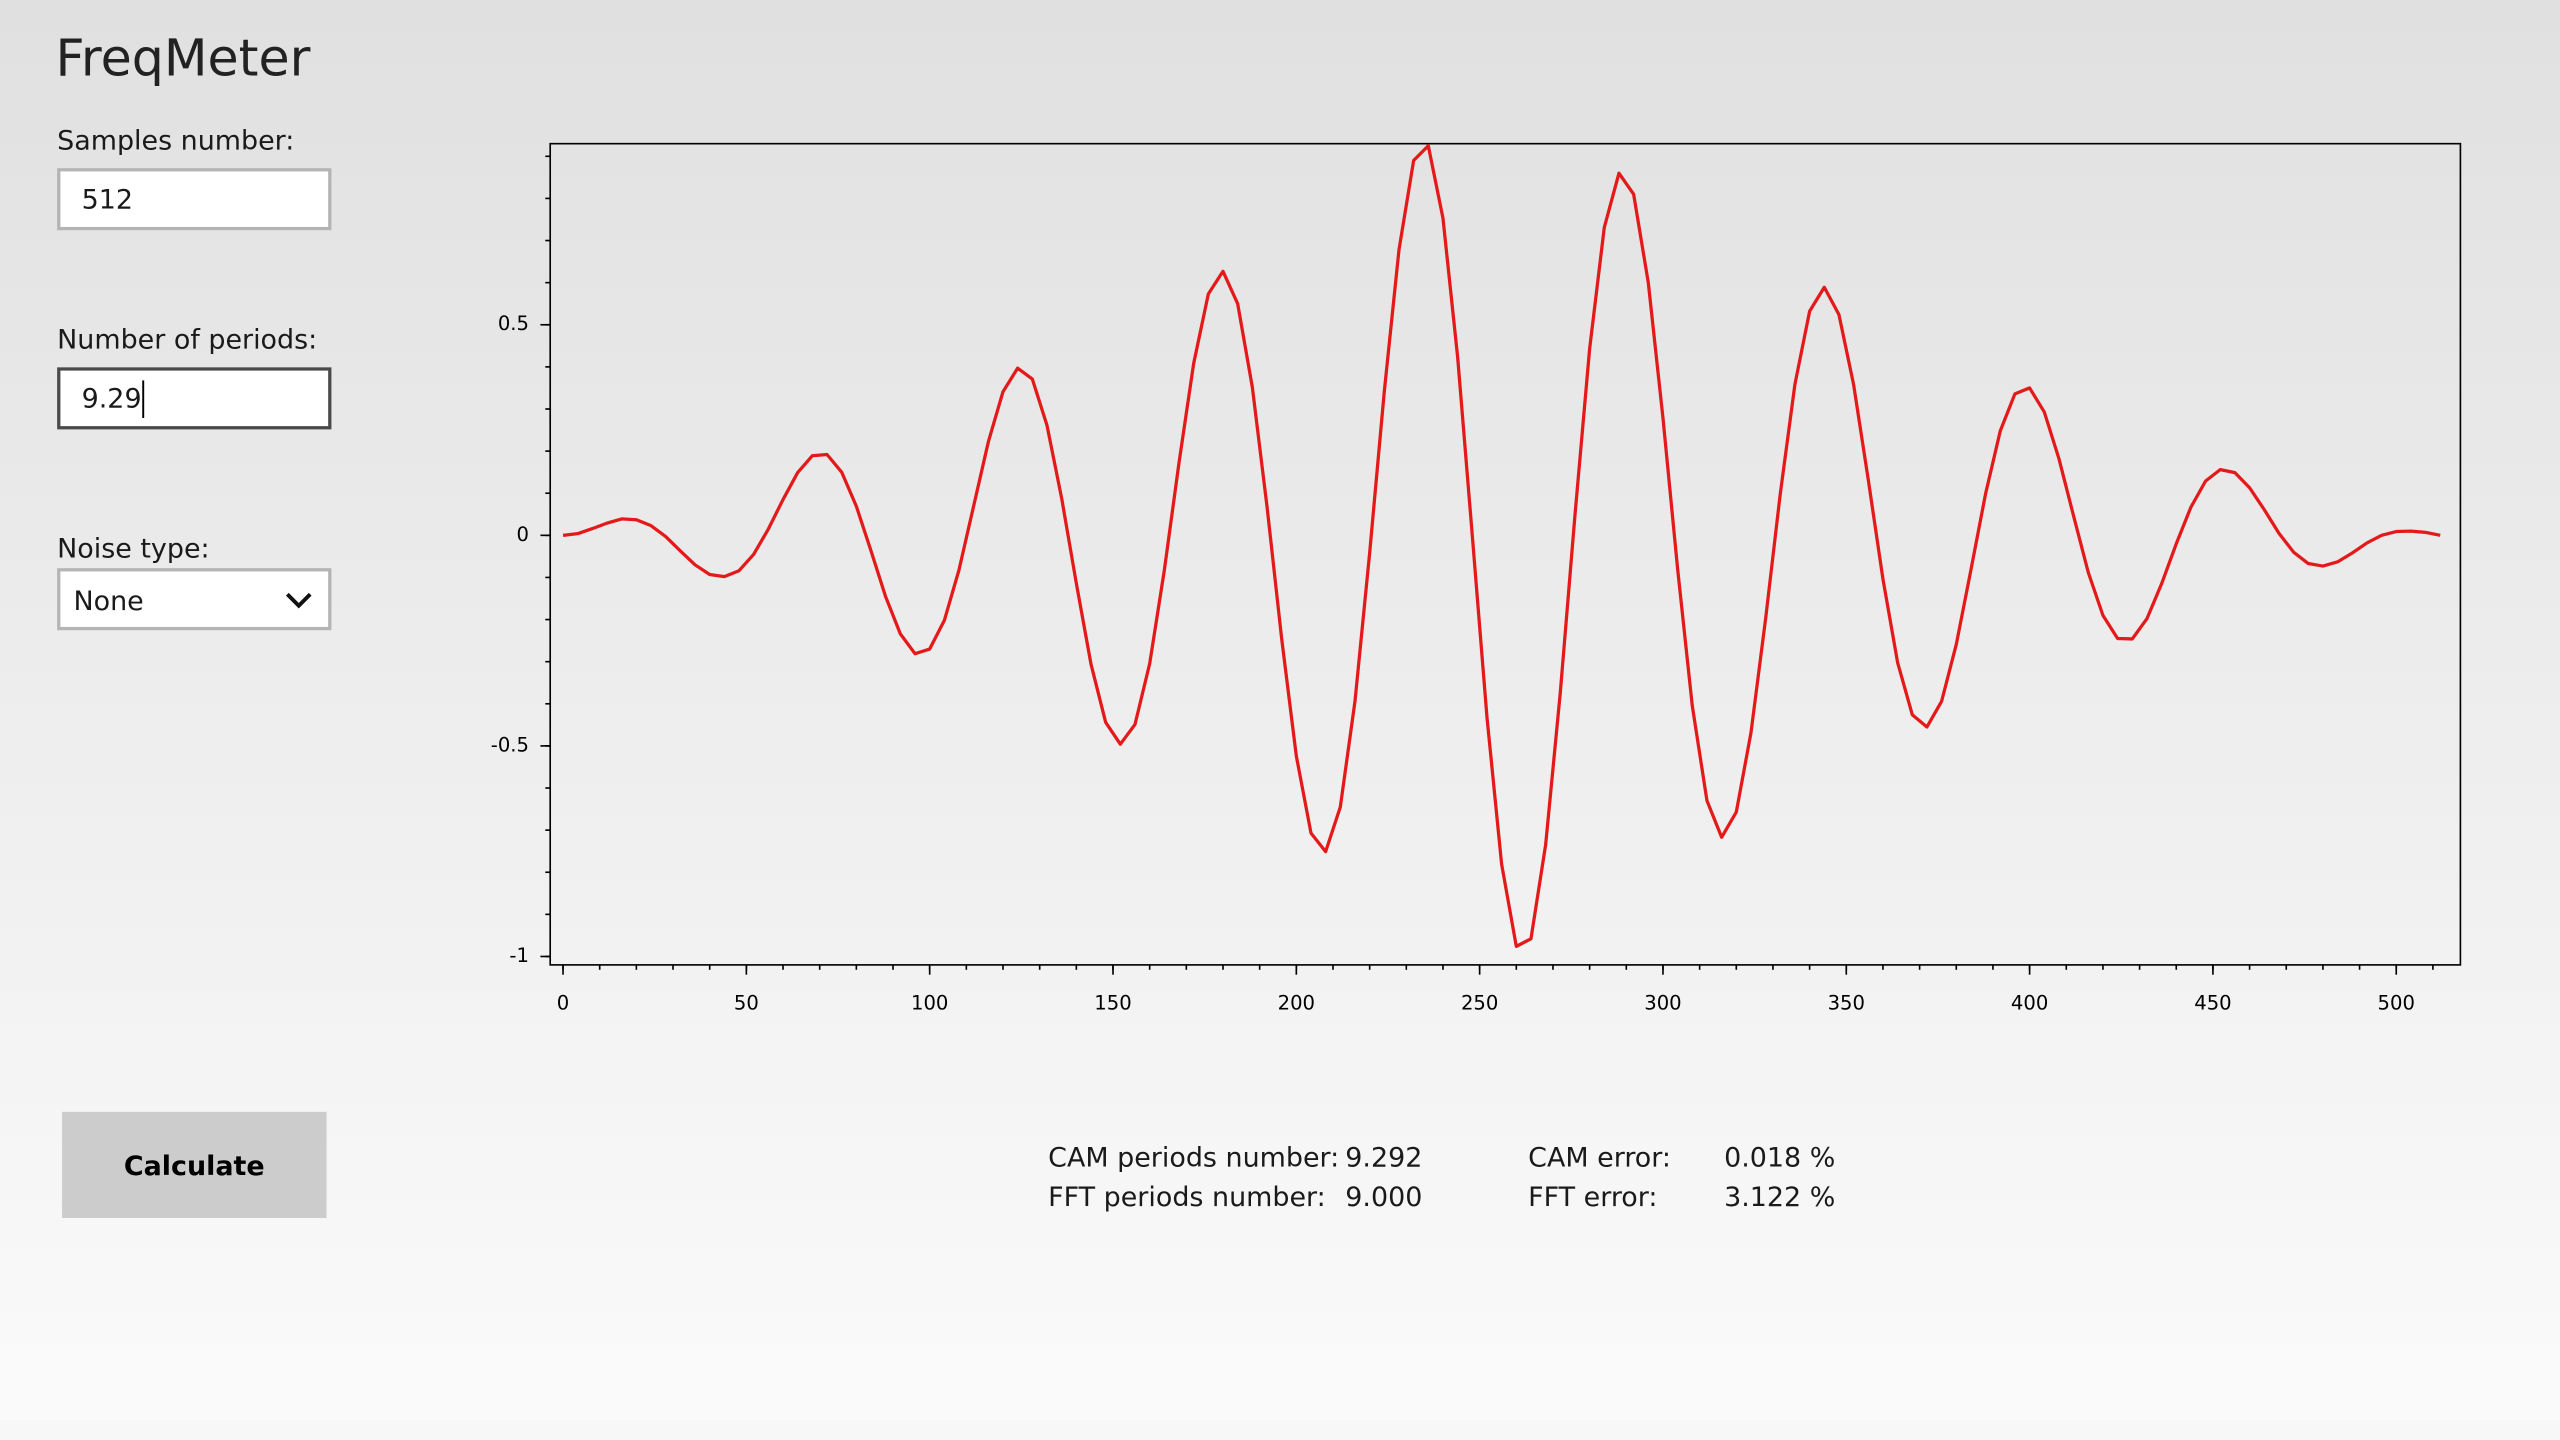 The width and height of the screenshot is (2560, 1440). Describe the element at coordinates (107, 199) in the screenshot. I see `samples-value: 512` at that location.